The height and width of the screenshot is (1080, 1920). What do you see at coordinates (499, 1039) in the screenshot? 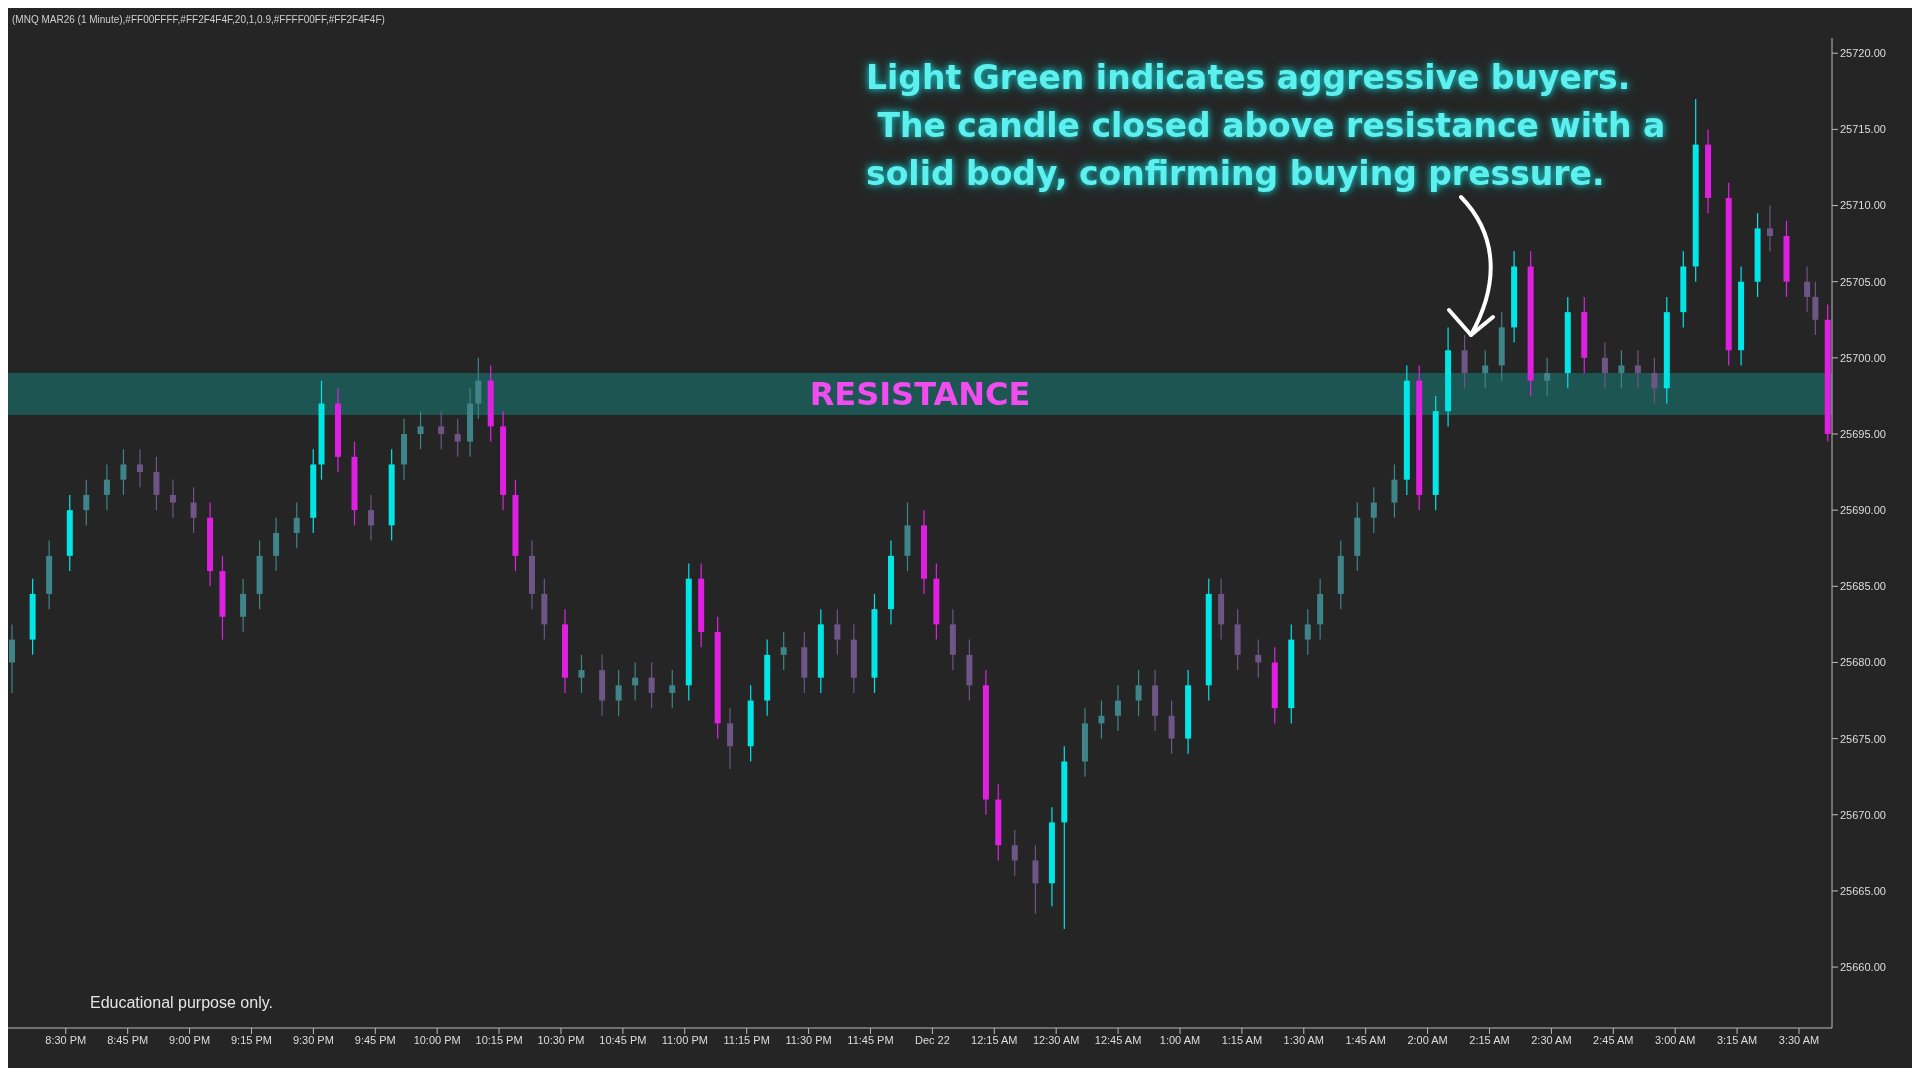
I see `x-tick-label: 10:15 PM` at bounding box center [499, 1039].